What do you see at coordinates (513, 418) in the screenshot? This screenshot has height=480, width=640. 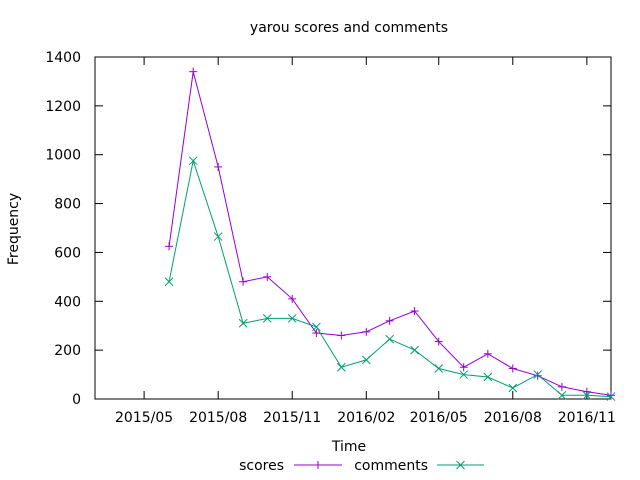 I see `x-tick-label: 2016/08` at bounding box center [513, 418].